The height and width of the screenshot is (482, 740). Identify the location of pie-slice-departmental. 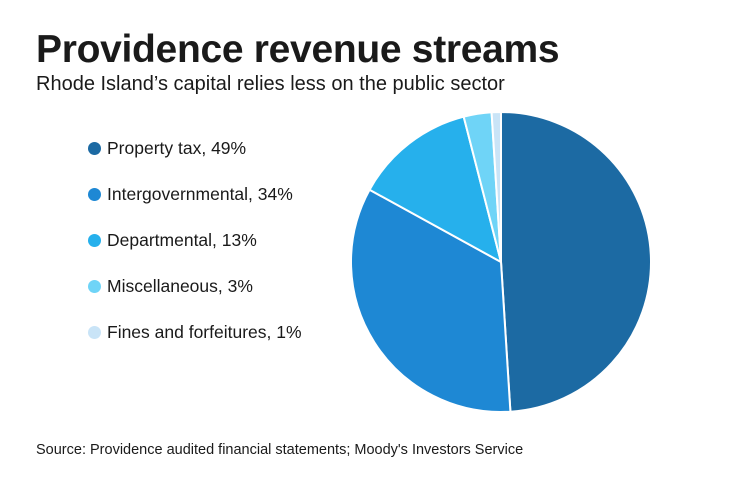
(435, 189).